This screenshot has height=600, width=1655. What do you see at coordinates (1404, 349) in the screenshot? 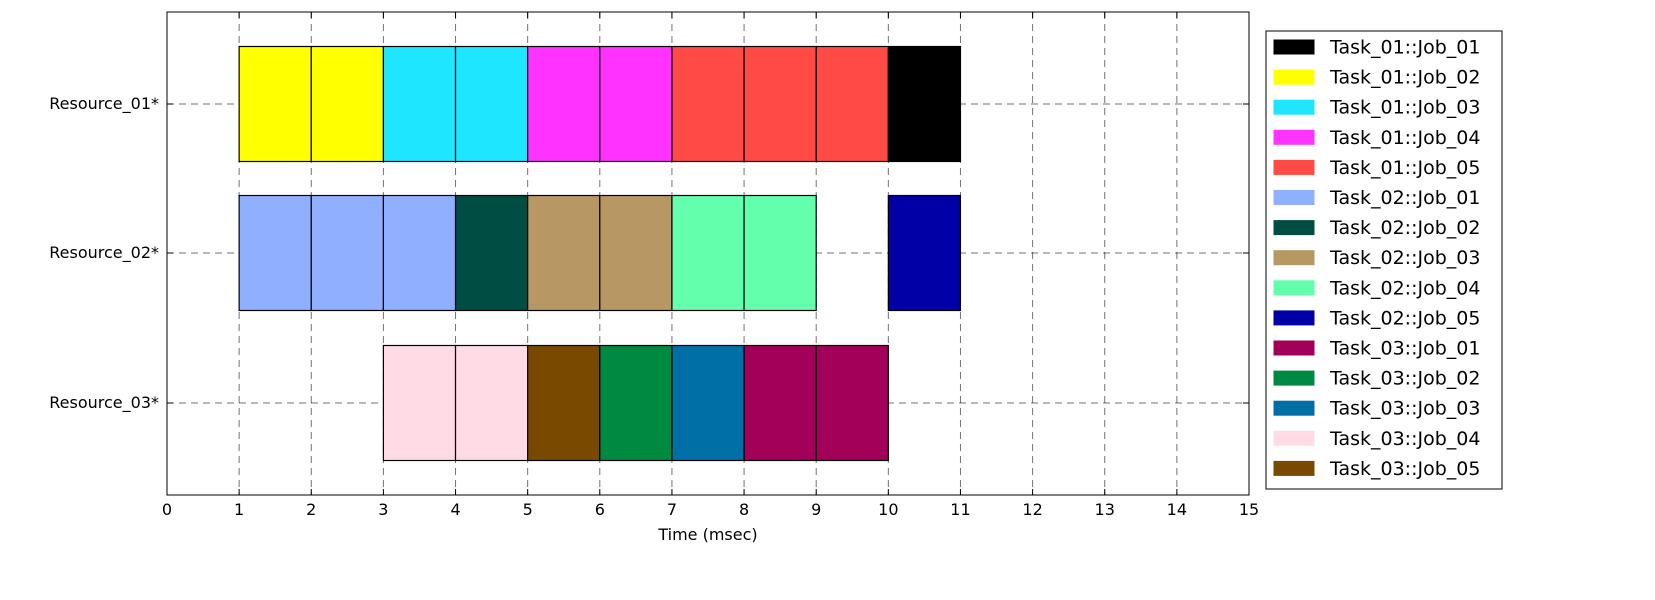
I see `legend-label: Task_03::Job_01` at bounding box center [1404, 349].